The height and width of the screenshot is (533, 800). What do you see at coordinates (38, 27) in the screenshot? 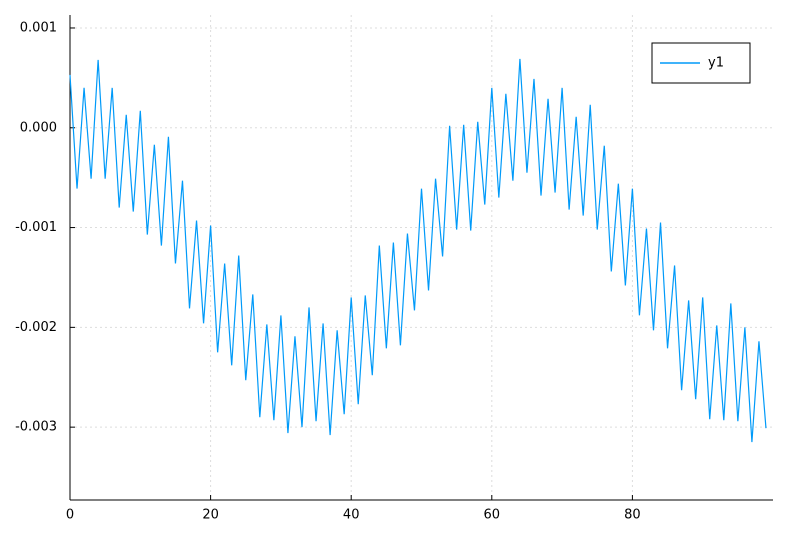
I see `y-tick-label: 0.001` at bounding box center [38, 27].